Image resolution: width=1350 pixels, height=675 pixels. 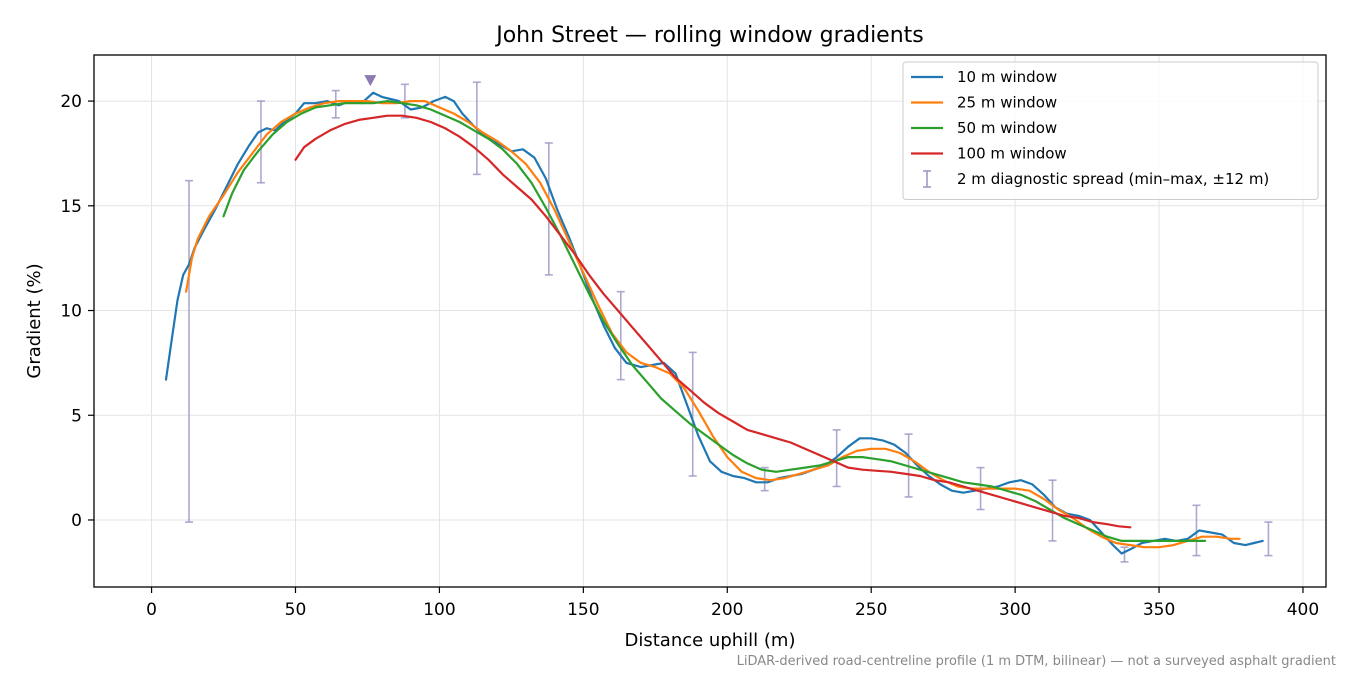 What do you see at coordinates (1303, 610) in the screenshot?
I see `x-tick-label: 400` at bounding box center [1303, 610].